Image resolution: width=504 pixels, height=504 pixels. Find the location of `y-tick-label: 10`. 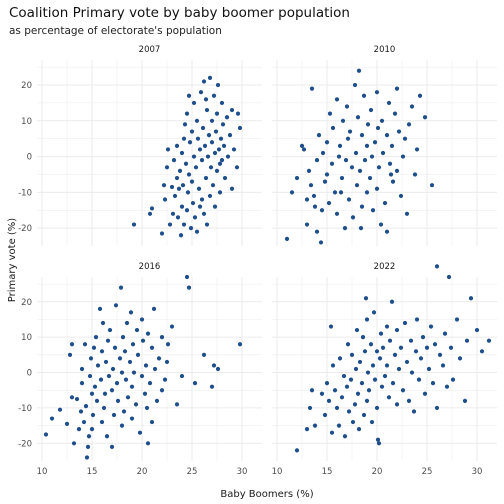

y-tick-label: 10 is located at coordinates (26, 338).